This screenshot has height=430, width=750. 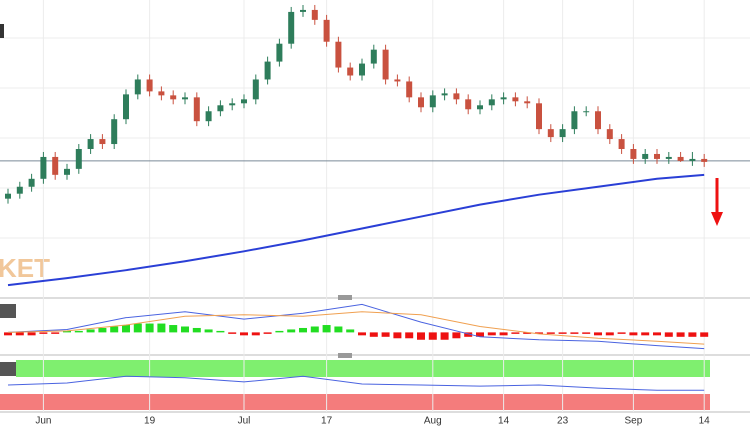 What do you see at coordinates (356, 383) in the screenshot?
I see `rsi-line` at bounding box center [356, 383].